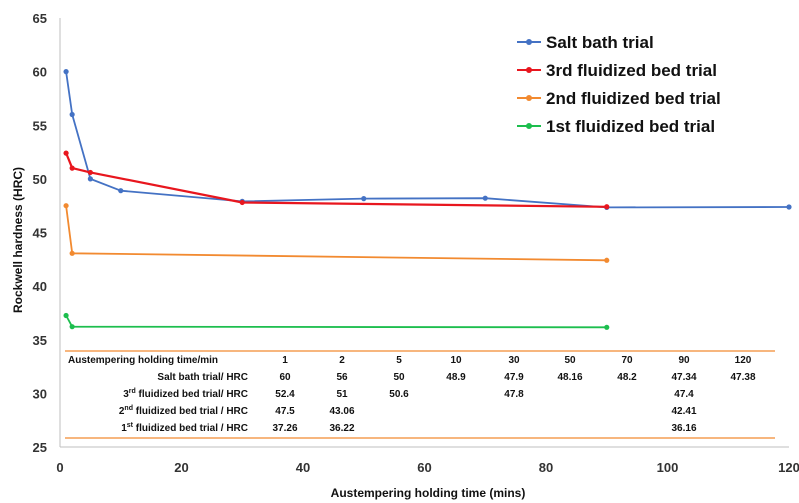  Describe the element at coordinates (284, 428) in the screenshot. I see `table-cell: 37.26` at that location.